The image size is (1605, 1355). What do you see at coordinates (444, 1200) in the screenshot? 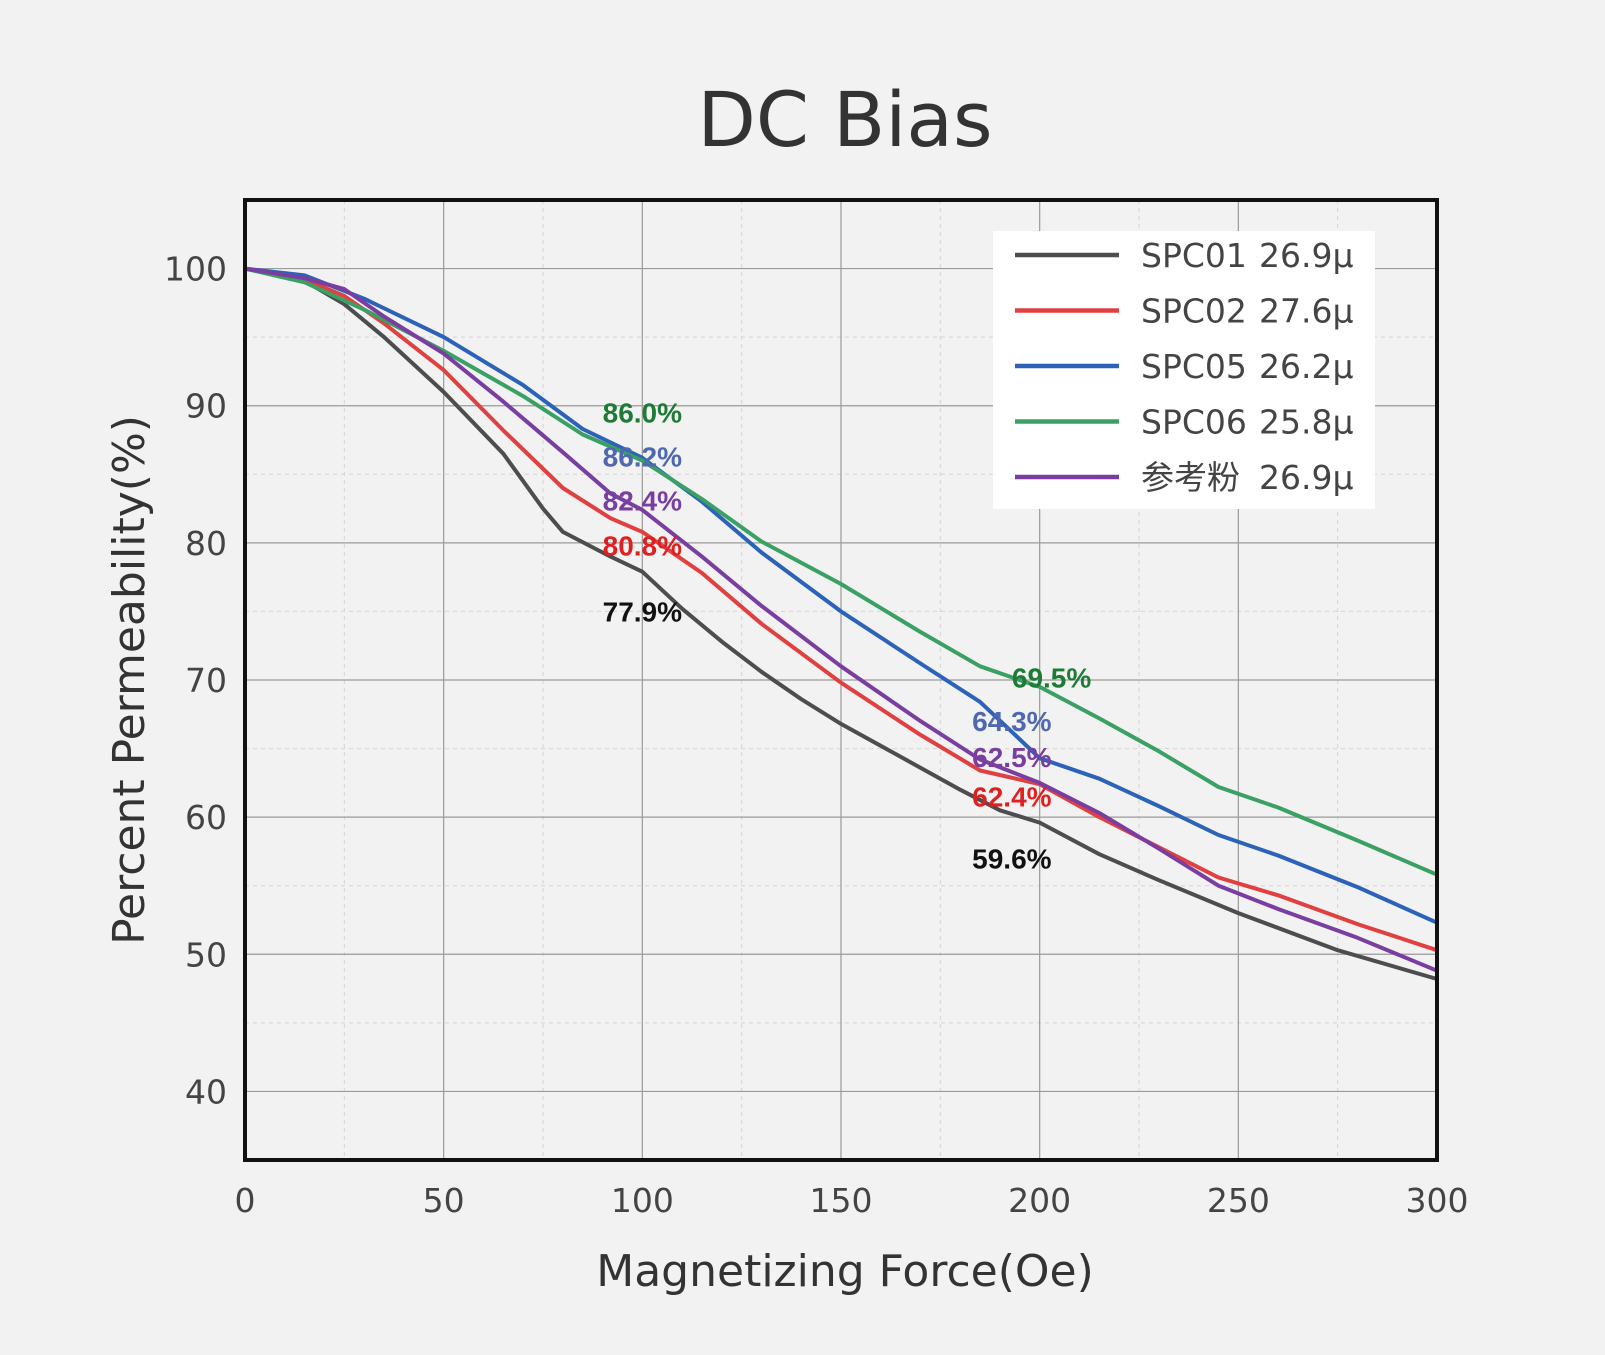
I see `x-tick-label: 50` at bounding box center [444, 1200].